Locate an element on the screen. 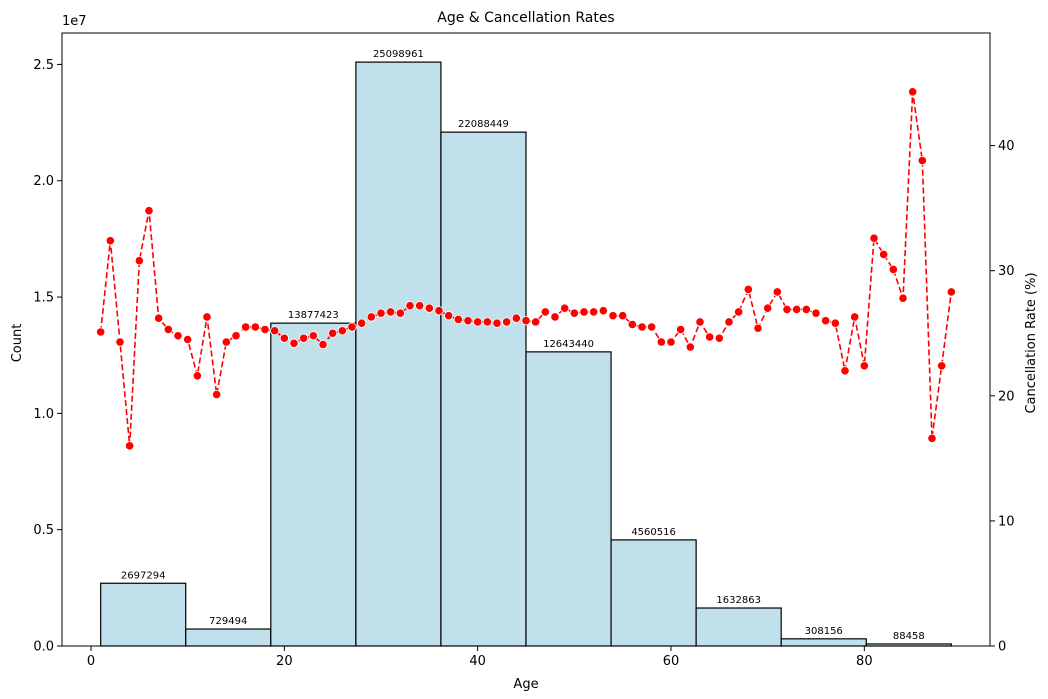  y-left-tick-label-3: 1.5 is located at coordinates (43, 298).